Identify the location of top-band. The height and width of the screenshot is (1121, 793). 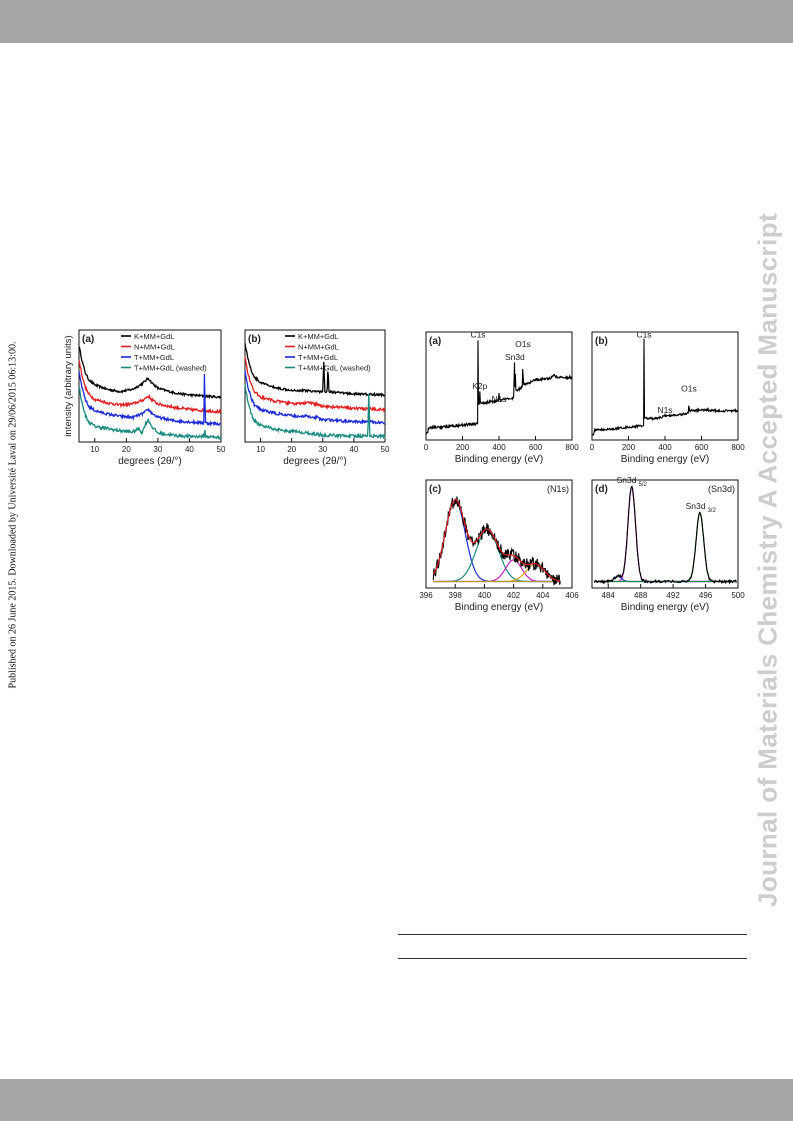
(396, 21).